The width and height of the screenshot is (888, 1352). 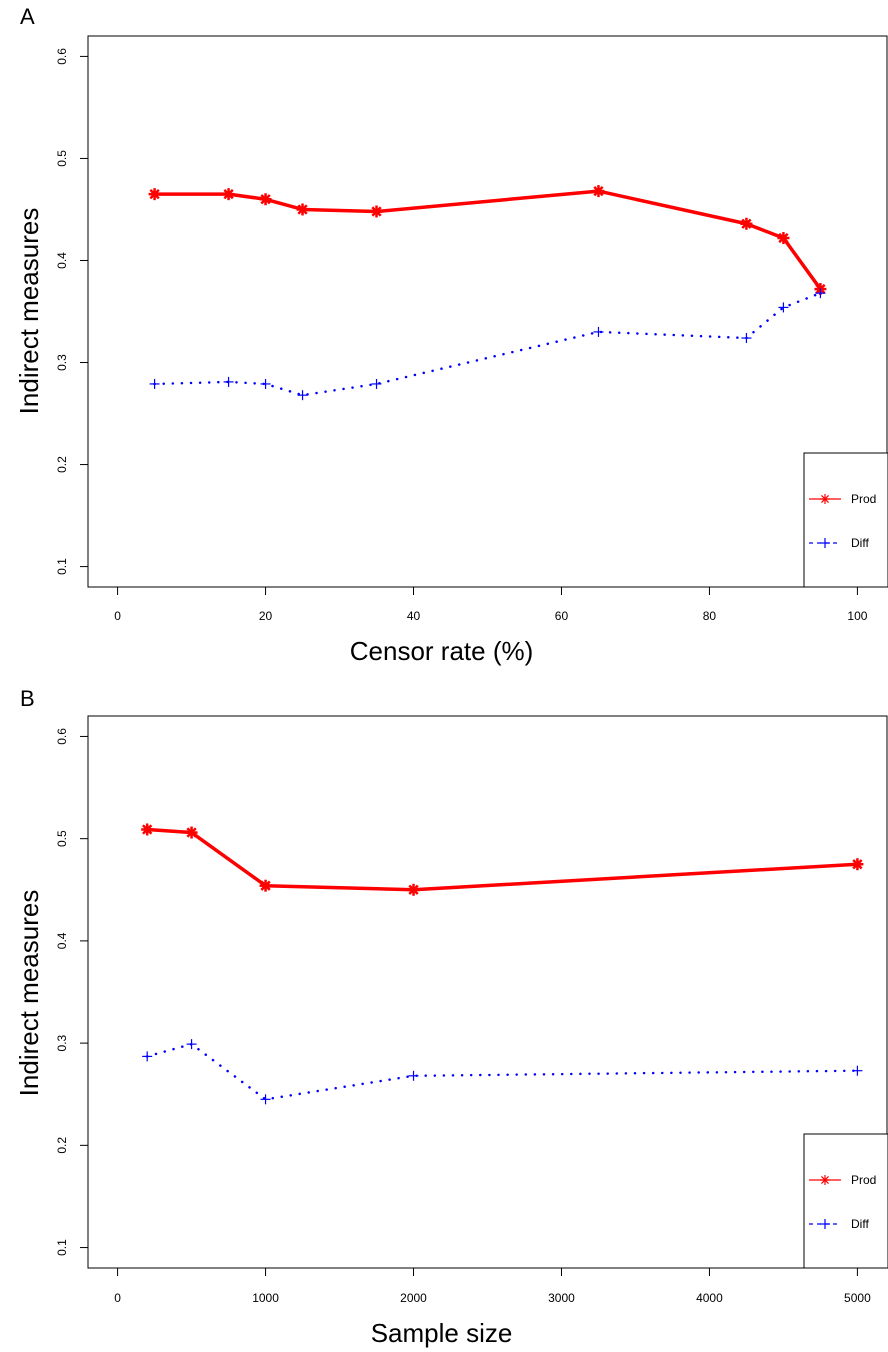 What do you see at coordinates (562, 616) in the screenshot?
I see `x-tick-label: 60` at bounding box center [562, 616].